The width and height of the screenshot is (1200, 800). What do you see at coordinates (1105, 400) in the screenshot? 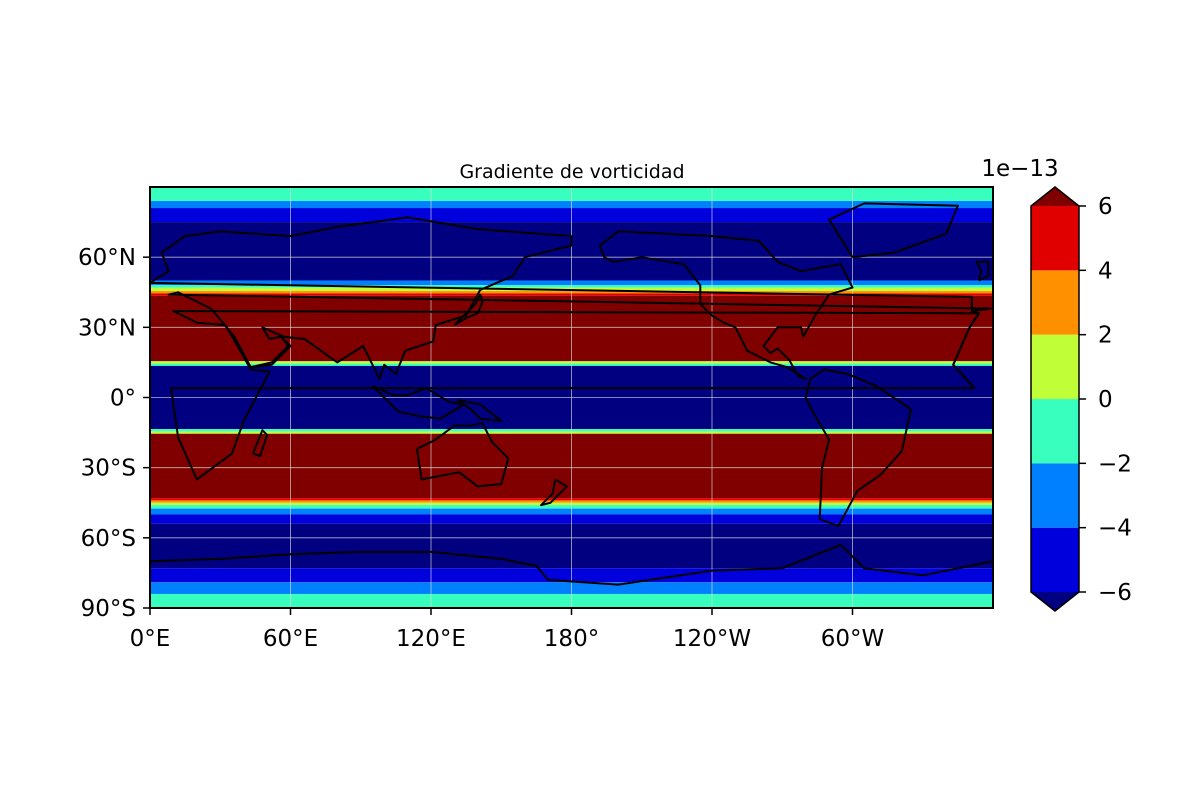
I see `colorbar-tick-label: 0` at bounding box center [1105, 400].